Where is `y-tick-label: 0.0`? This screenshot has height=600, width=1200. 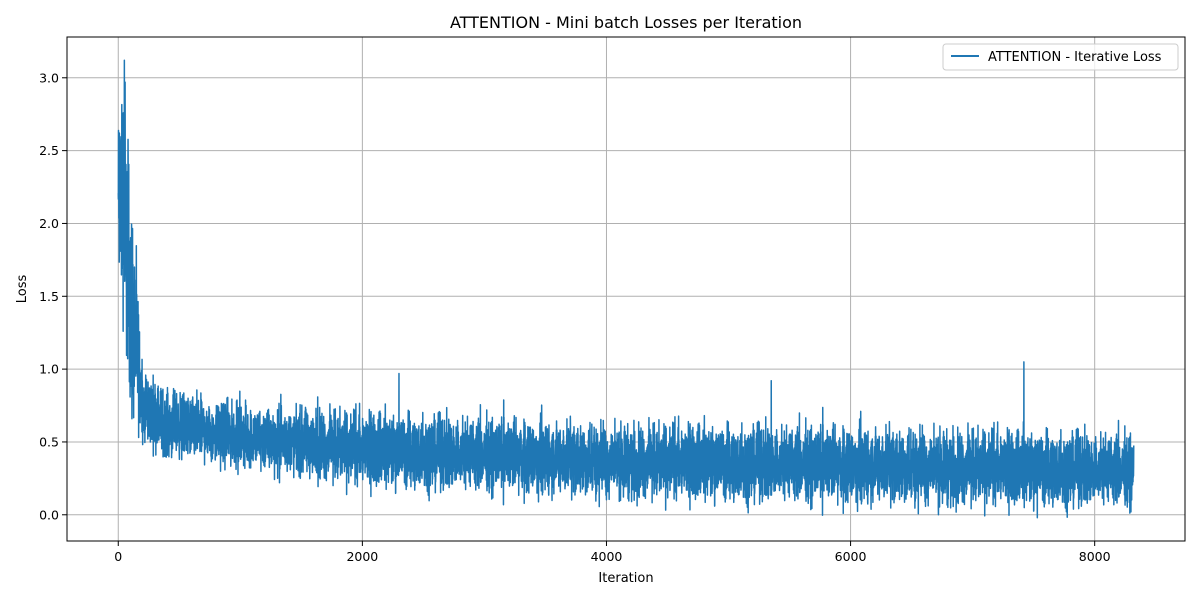
y-tick-label: 0.0 is located at coordinates (49, 514).